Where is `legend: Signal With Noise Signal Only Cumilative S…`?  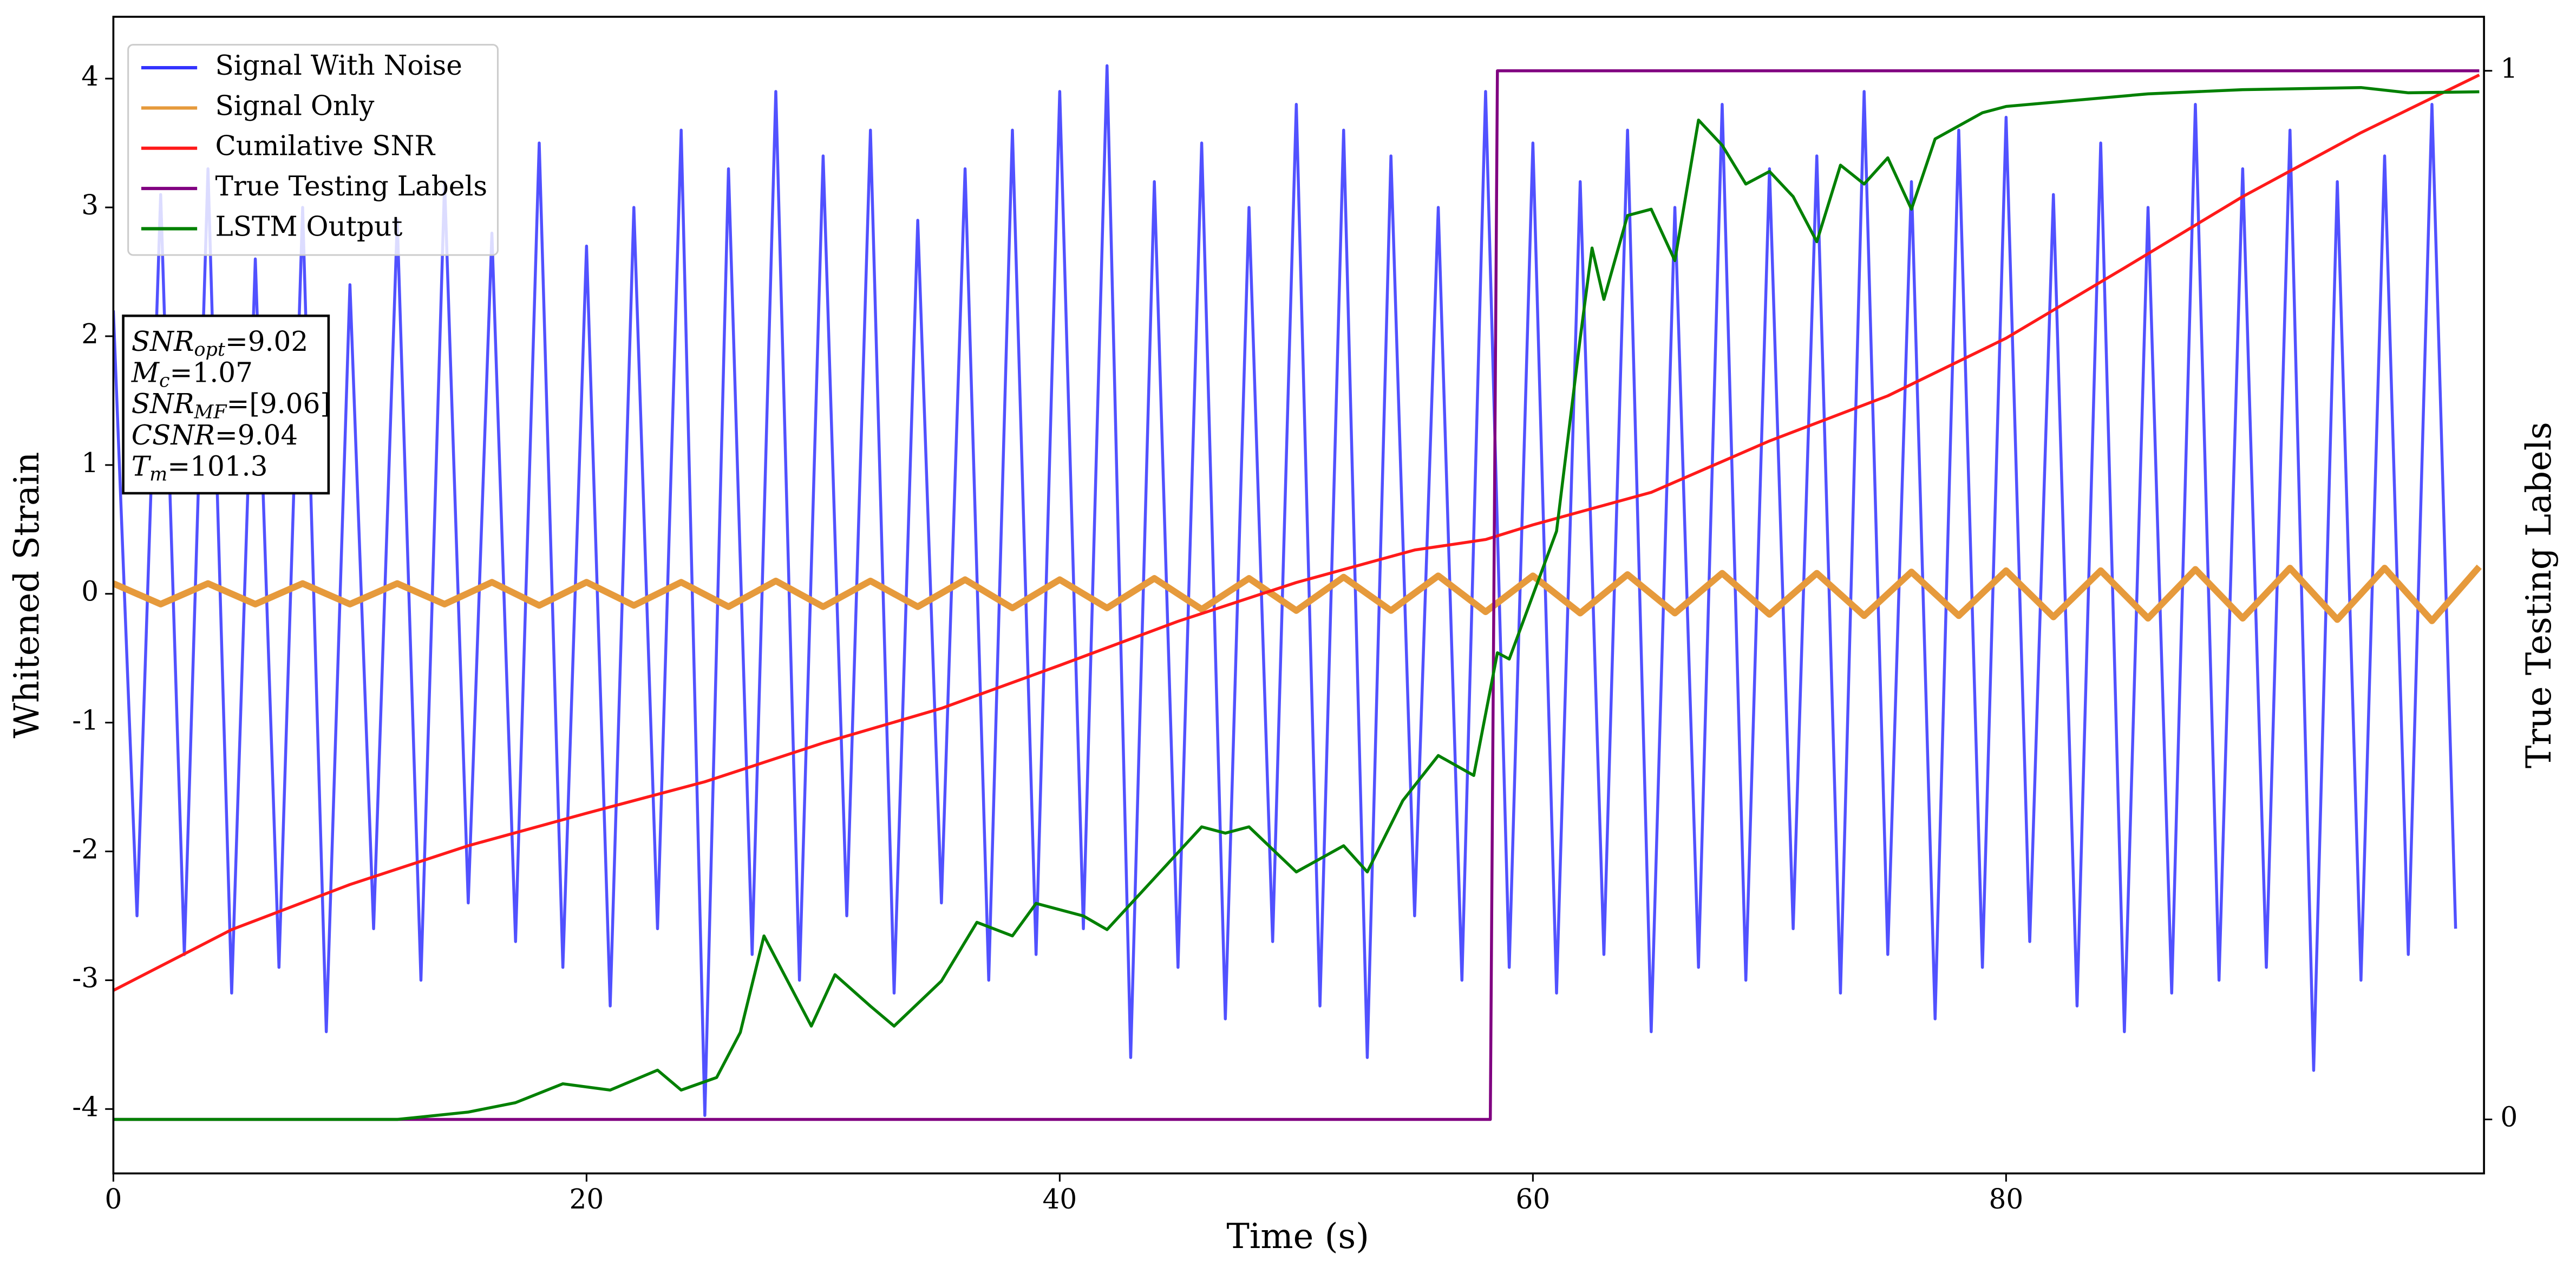
legend: Signal With Noise Signal Only Cumilative S… is located at coordinates (313, 150).